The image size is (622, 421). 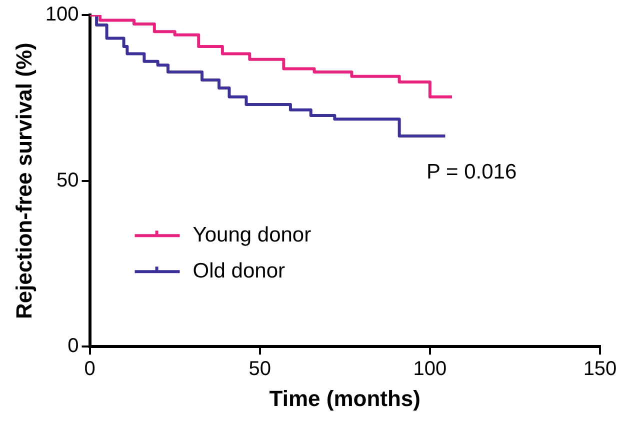 I want to click on annotation: P = 0.016, so click(x=471, y=172).